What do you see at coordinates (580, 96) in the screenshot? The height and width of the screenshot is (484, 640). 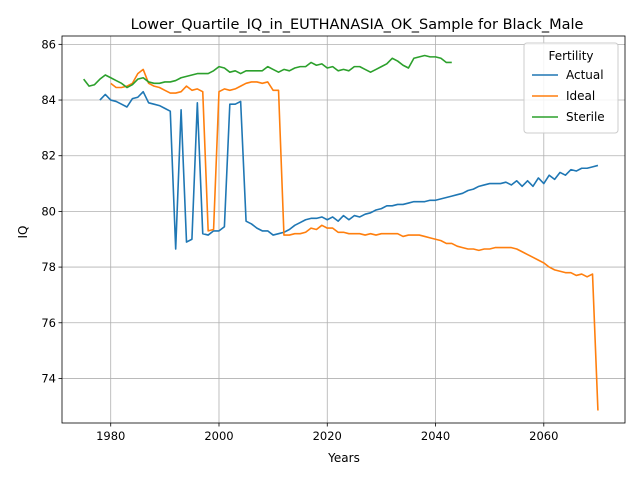 I see `legend-label-ideal: Ideal` at bounding box center [580, 96].